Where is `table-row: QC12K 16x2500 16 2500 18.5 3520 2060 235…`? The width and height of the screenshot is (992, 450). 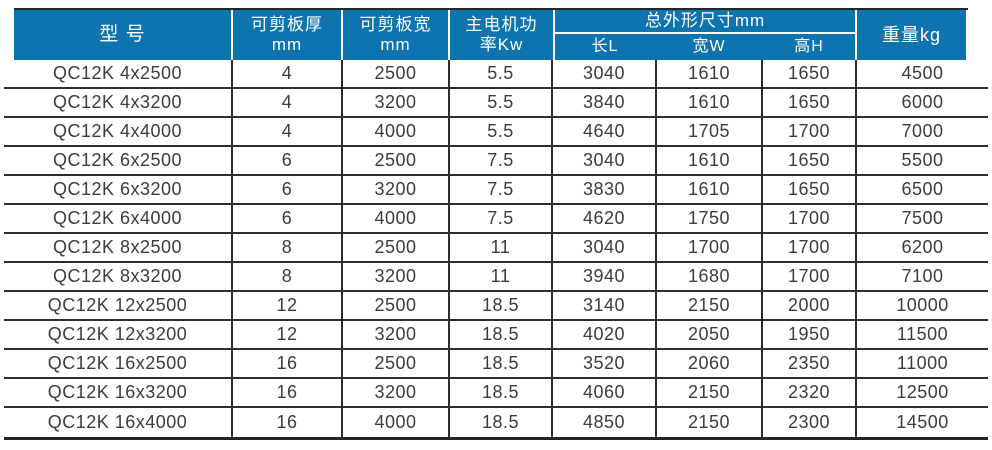 table-row: QC12K 16x2500 16 2500 18.5 3520 2060 235… is located at coordinates (496, 364).